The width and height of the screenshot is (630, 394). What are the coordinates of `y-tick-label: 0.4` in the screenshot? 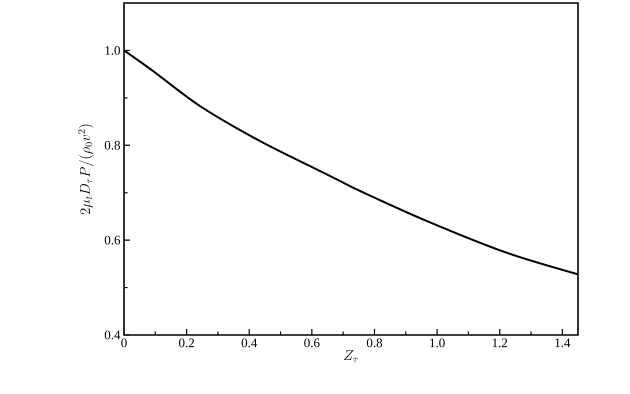 It's located at (112, 335).